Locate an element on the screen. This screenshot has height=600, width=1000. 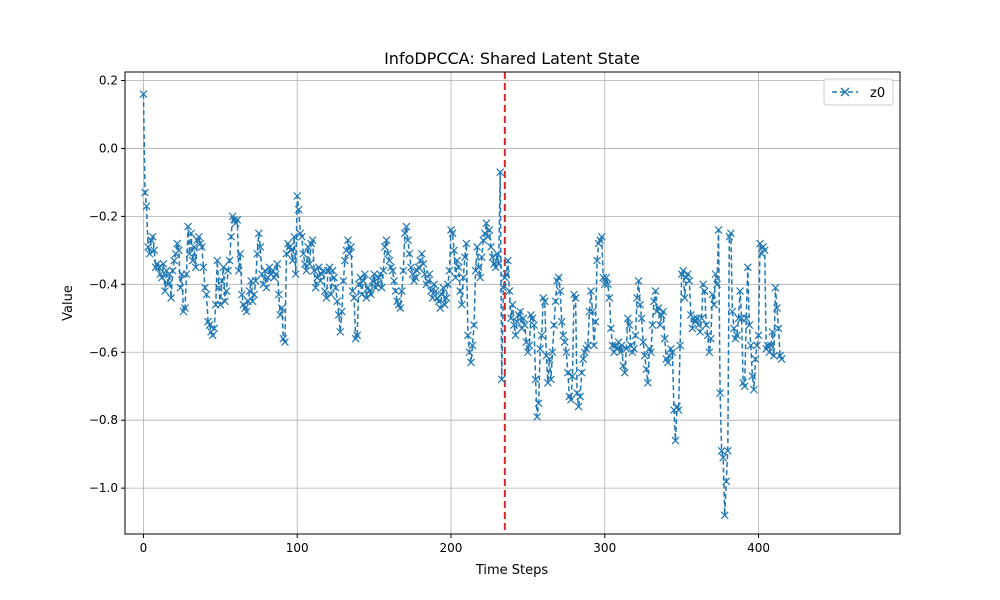
y-tick-label: 0.2 is located at coordinates (108, 80).